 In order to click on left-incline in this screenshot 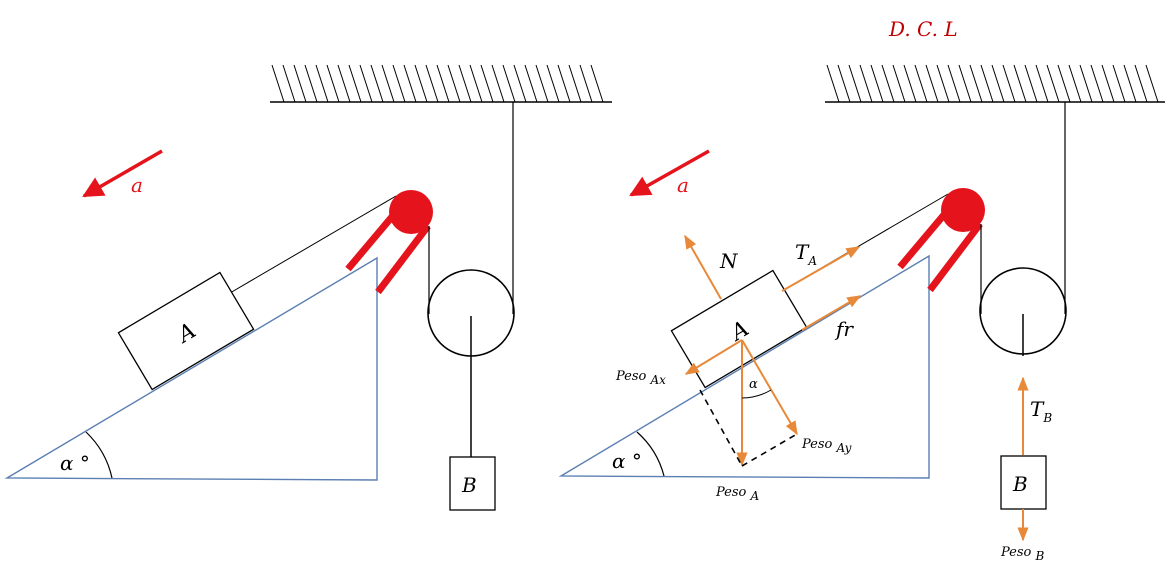, I will do `click(191, 368)`.